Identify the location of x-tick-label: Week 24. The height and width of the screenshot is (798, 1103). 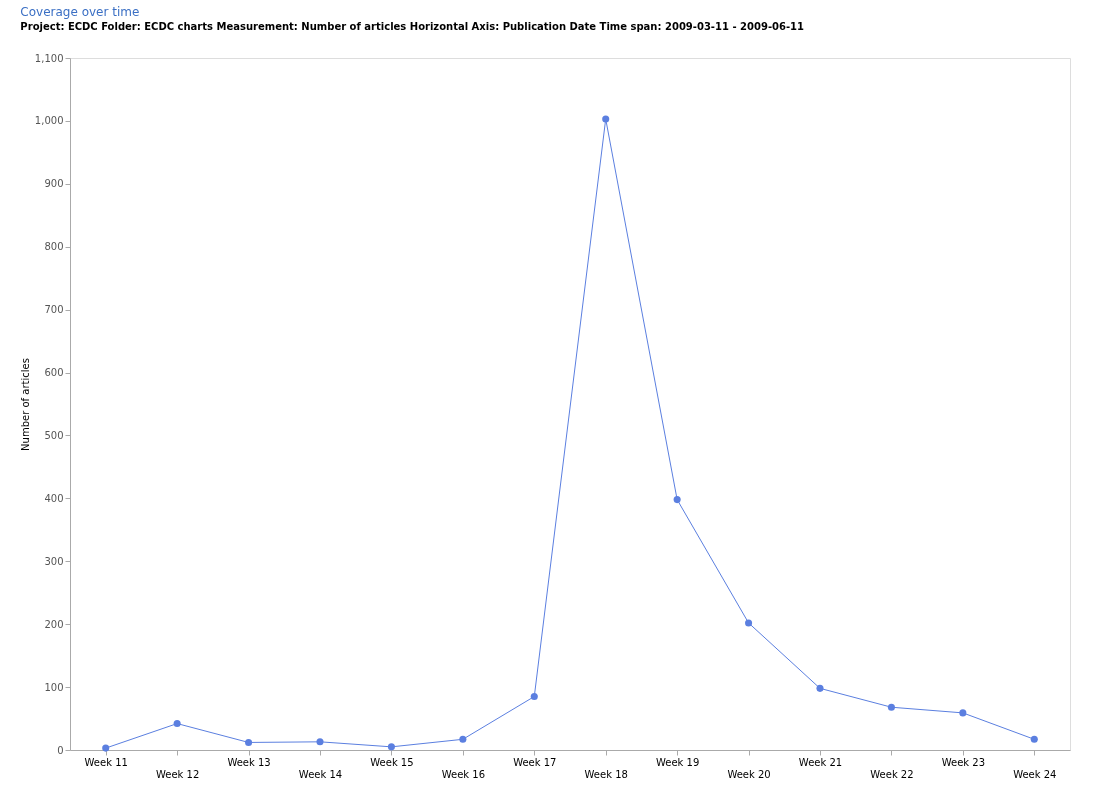
(1035, 774).